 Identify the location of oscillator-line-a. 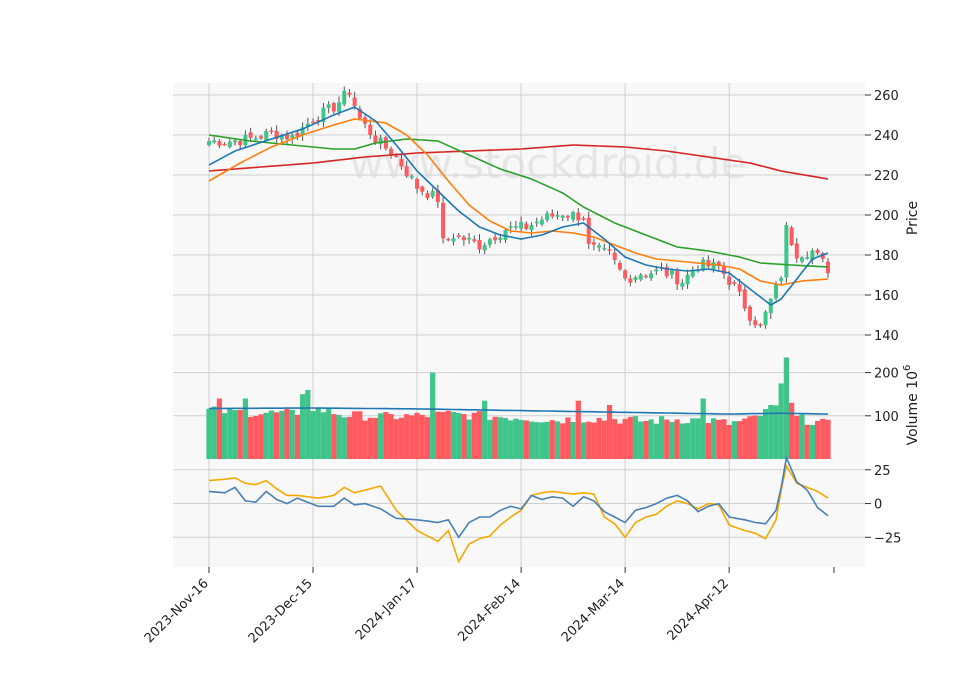
(518, 496).